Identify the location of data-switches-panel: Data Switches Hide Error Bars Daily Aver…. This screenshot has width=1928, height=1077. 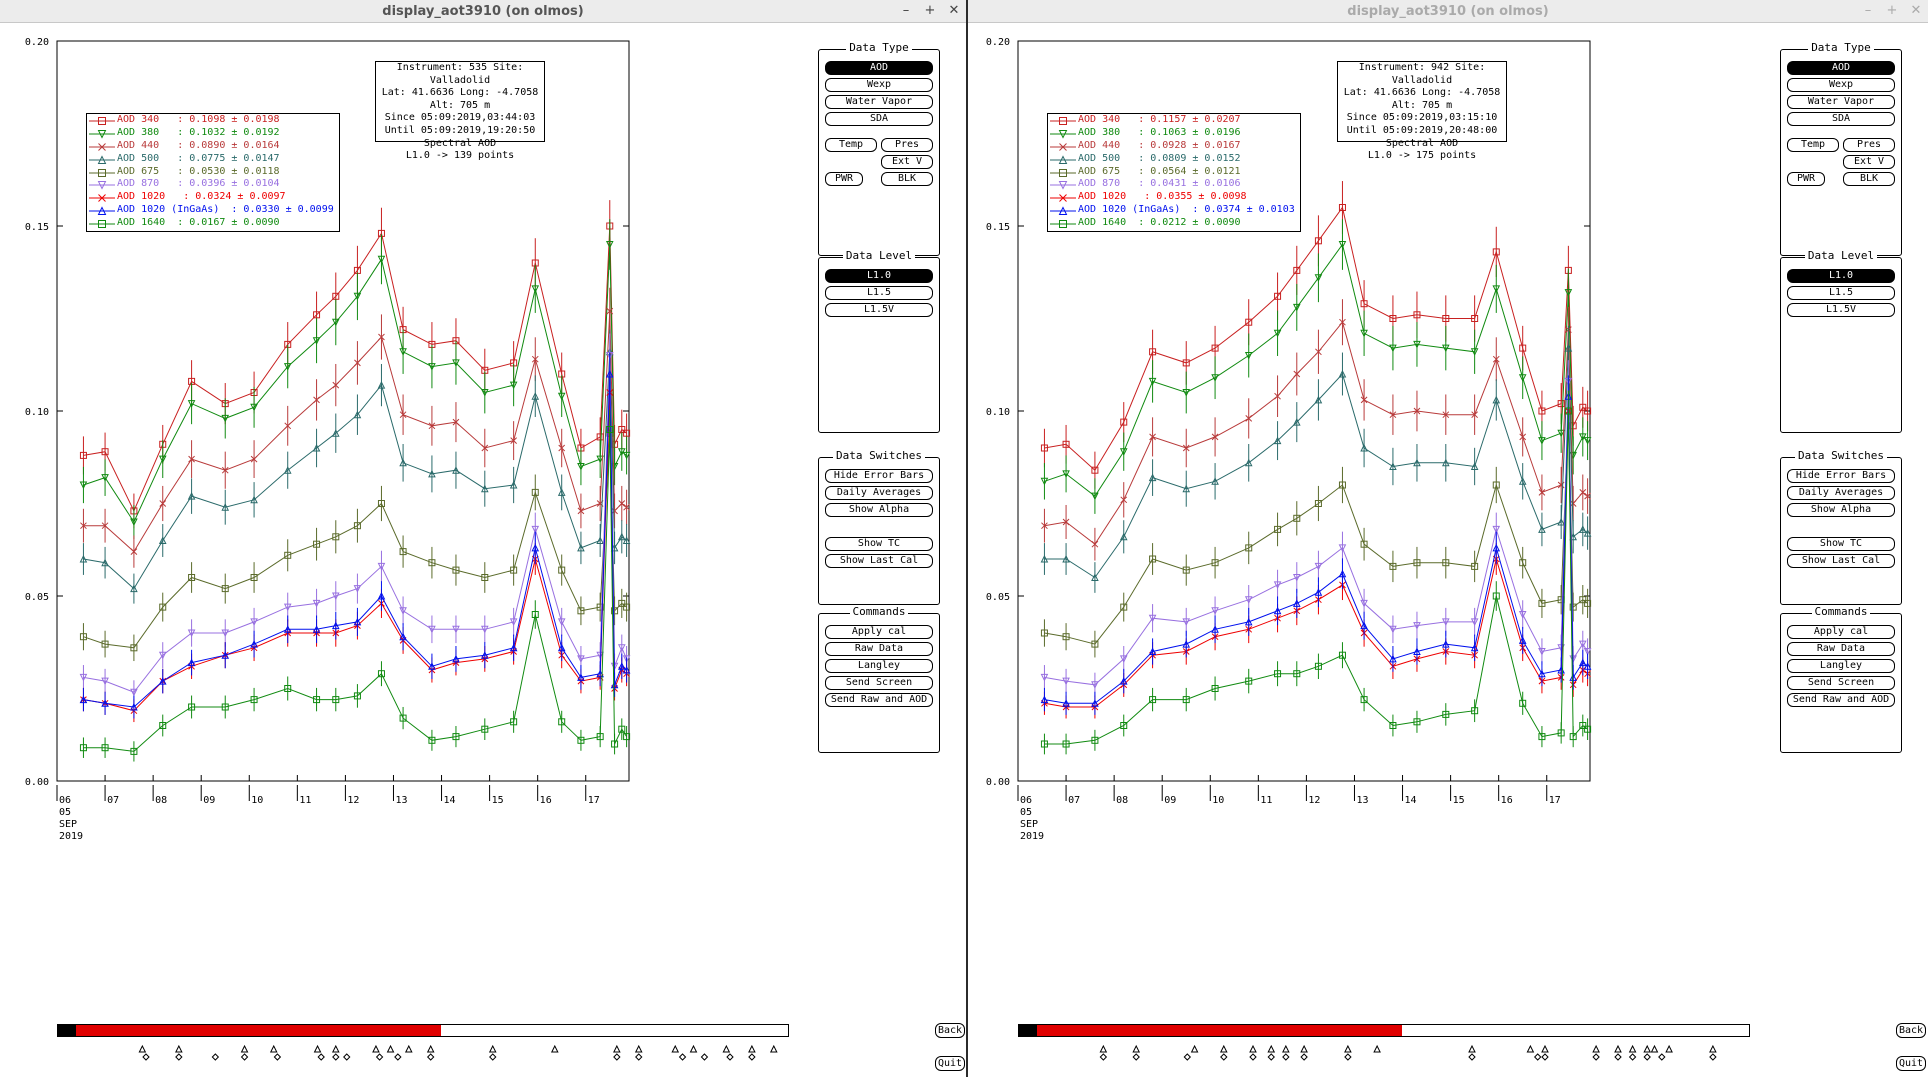
(879, 527).